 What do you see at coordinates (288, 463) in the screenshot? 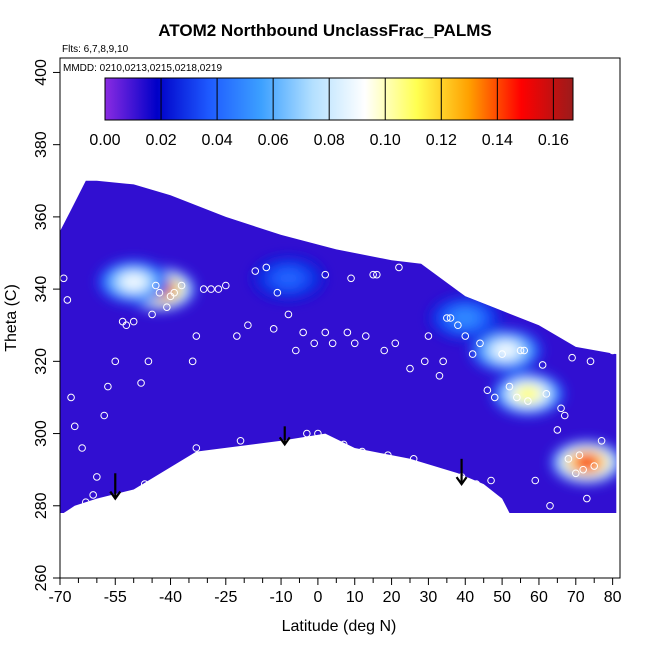
I see `flight-arrows` at bounding box center [288, 463].